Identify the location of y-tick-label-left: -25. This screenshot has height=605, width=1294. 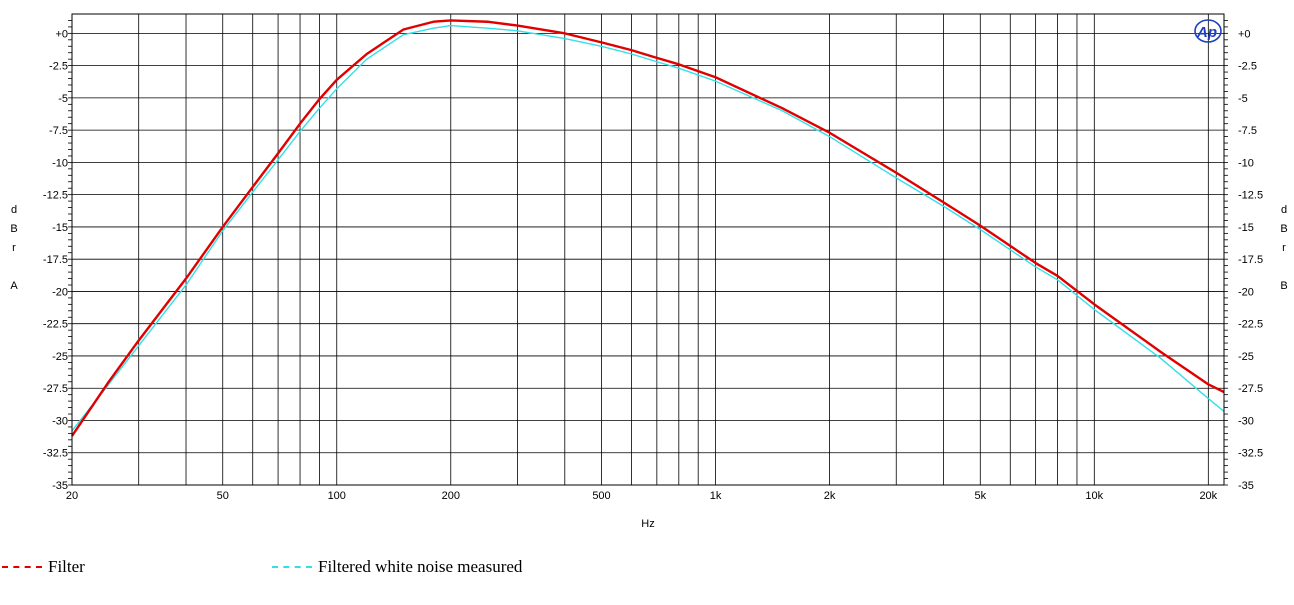
(60, 357).